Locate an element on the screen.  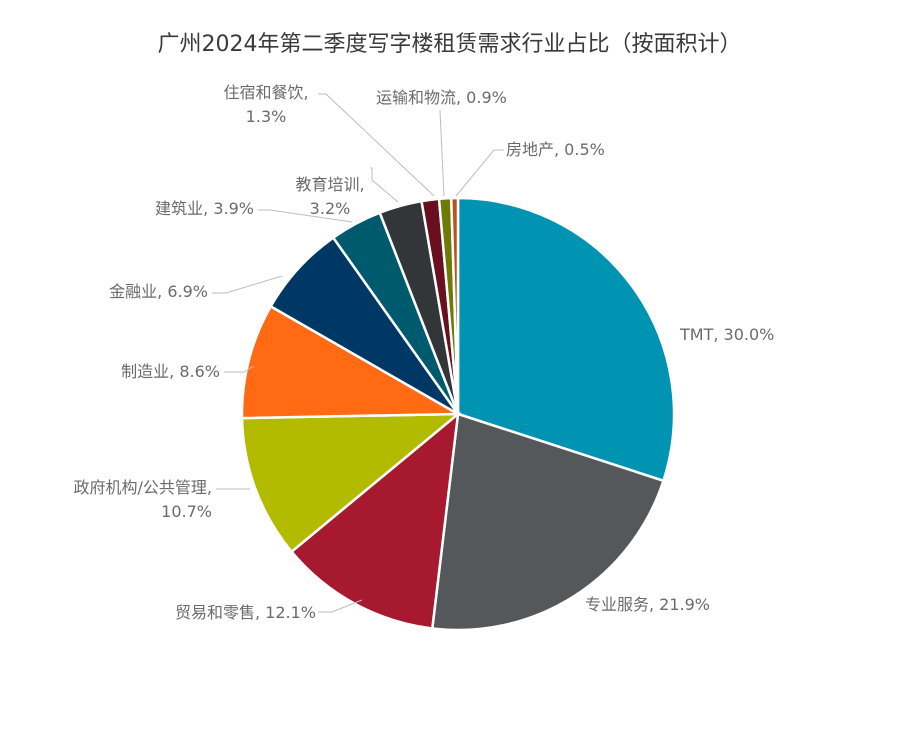
slice-label: 运输和物流, 0.9% is located at coordinates (441, 97).